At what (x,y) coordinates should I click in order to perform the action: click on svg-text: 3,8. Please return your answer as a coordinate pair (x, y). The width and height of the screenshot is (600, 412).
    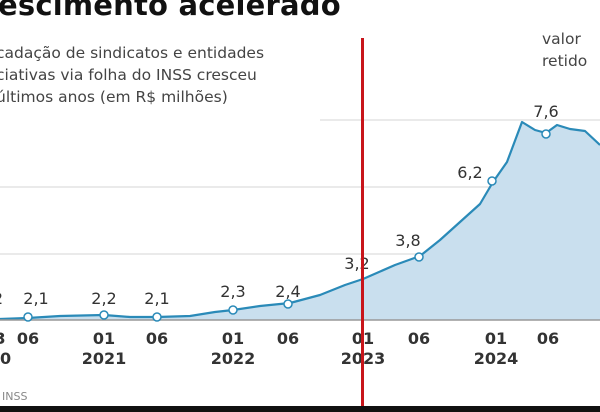
    Looking at the image, I should click on (407, 240).